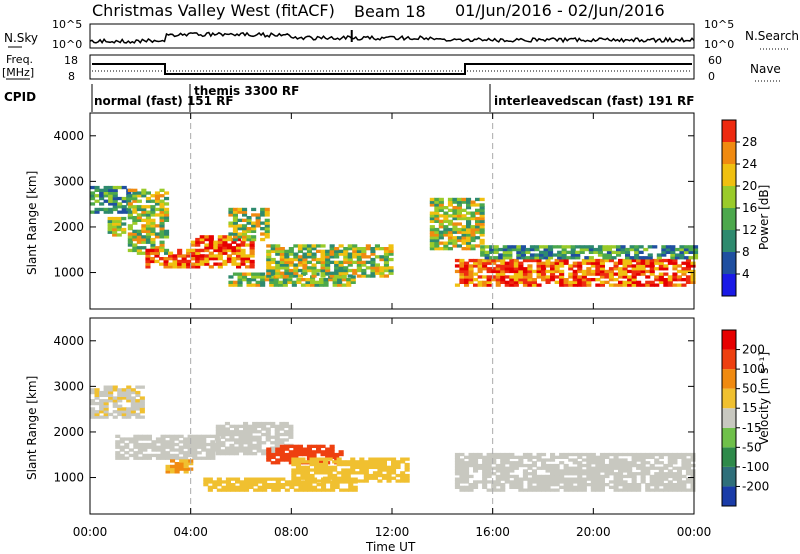  What do you see at coordinates (719, 24) in the screenshot?
I see `noise-right-tick-high: 10^5` at bounding box center [719, 24].